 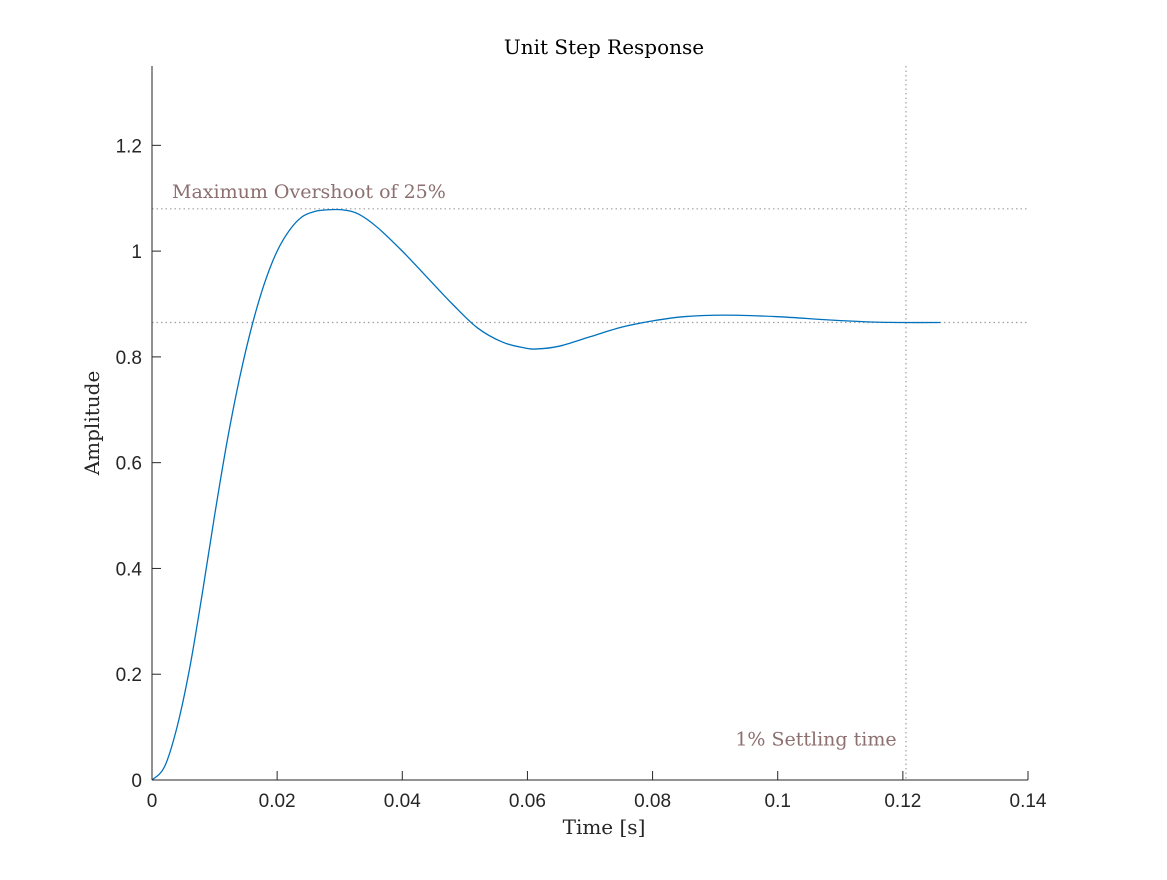 I want to click on x-tick-label: 0.08, so click(x=652, y=801).